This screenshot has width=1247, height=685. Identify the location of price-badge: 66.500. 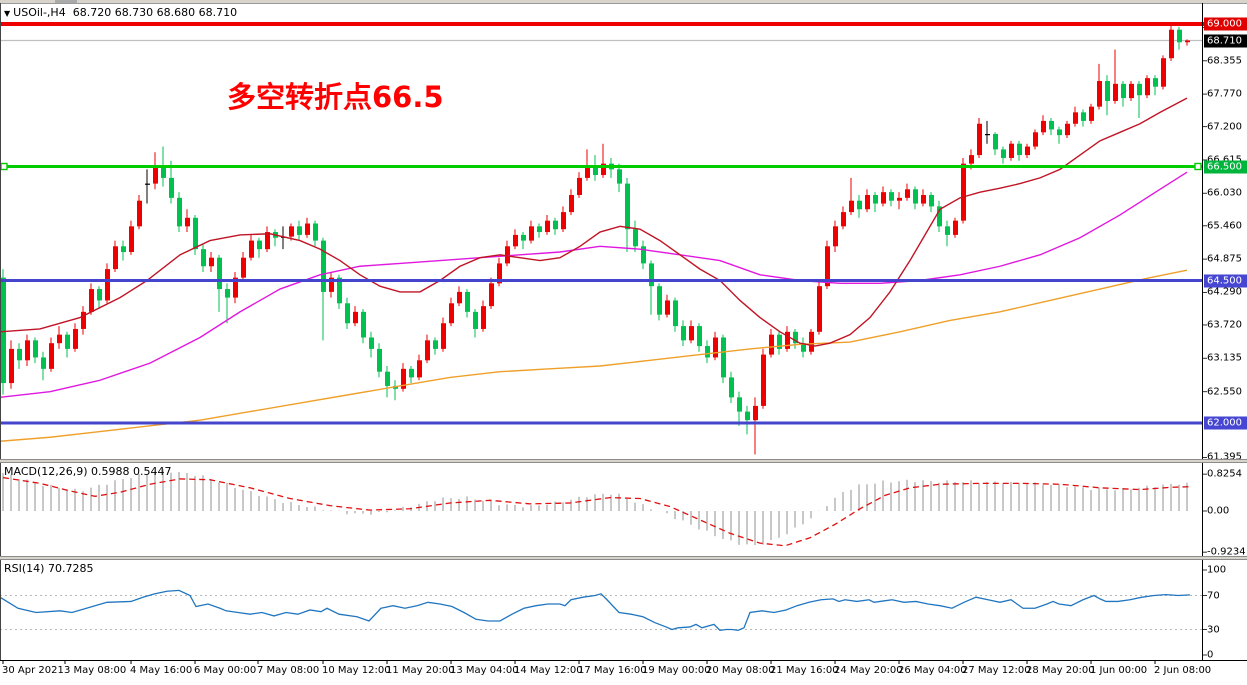
(1225, 166).